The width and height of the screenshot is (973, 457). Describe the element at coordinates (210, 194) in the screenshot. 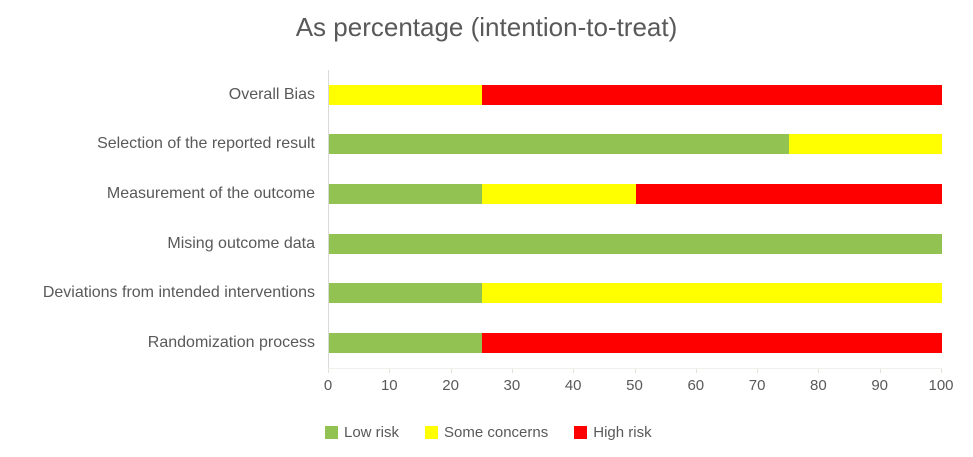

I see `category-label: Measurement of the outcome` at that location.